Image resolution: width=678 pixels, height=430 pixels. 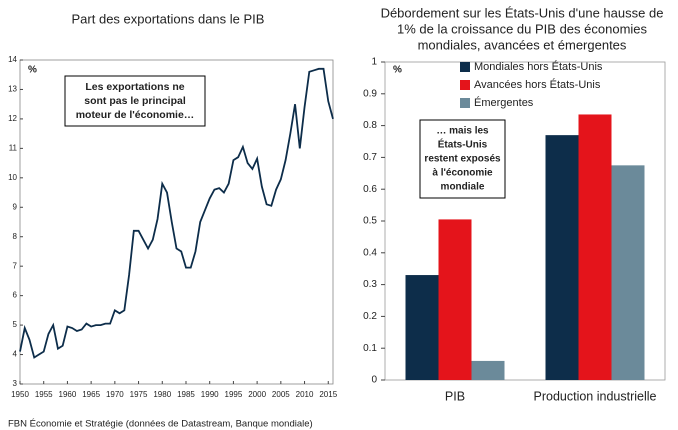 What do you see at coordinates (15, 206) in the screenshot?
I see `y-tick-label: 9` at bounding box center [15, 206].